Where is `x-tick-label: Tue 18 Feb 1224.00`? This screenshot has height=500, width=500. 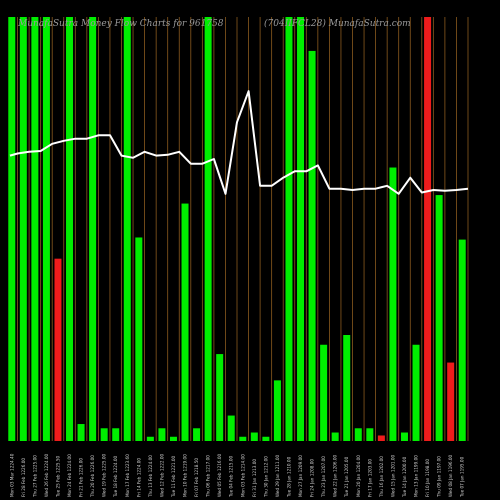
x-tick-label: Tue 18 Feb 1224.00 is located at coordinates (115, 476).